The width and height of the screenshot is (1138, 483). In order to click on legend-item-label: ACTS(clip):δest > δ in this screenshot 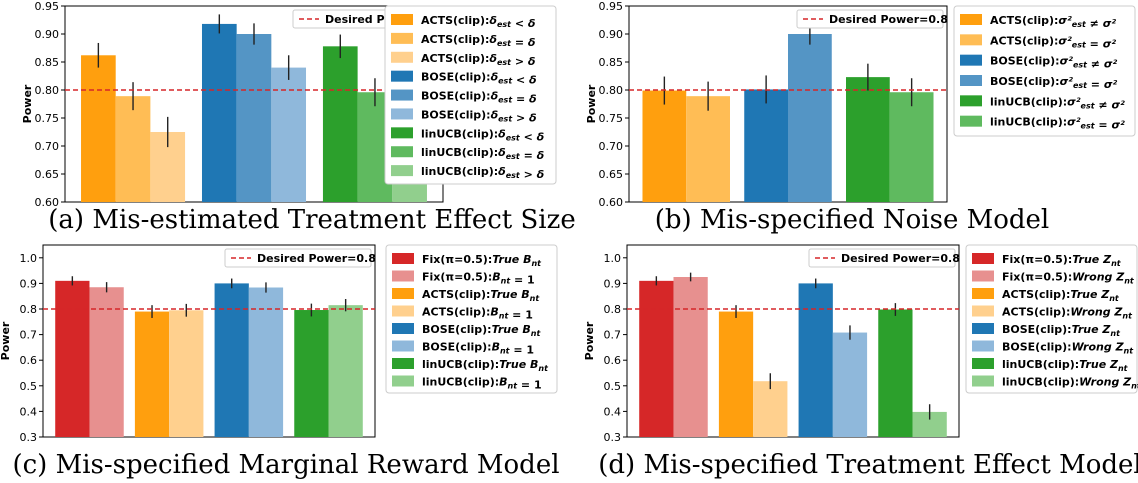, I will do `click(478, 60)`.